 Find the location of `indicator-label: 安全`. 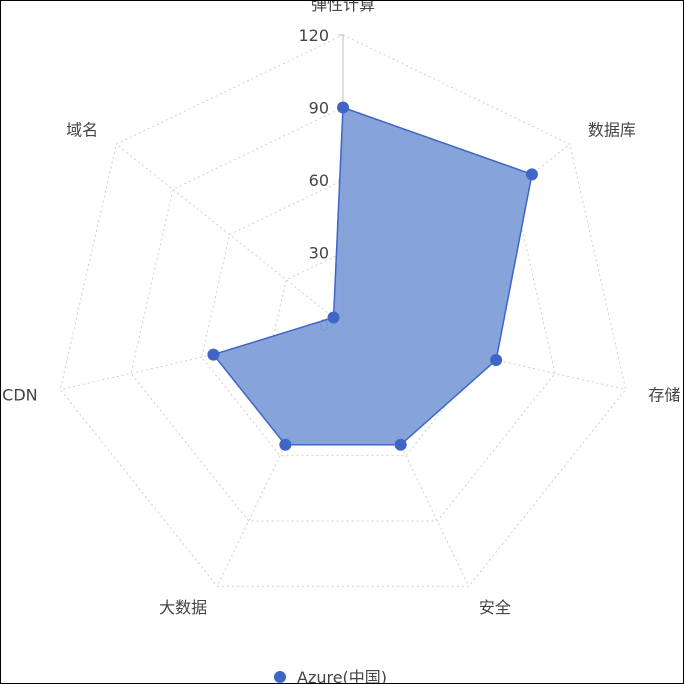

indicator-label: 安全 is located at coordinates (495, 607).